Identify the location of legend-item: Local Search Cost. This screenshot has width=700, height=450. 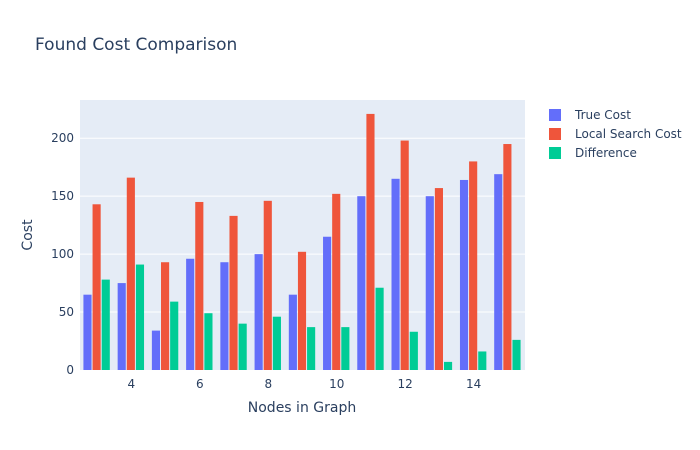
(615, 134).